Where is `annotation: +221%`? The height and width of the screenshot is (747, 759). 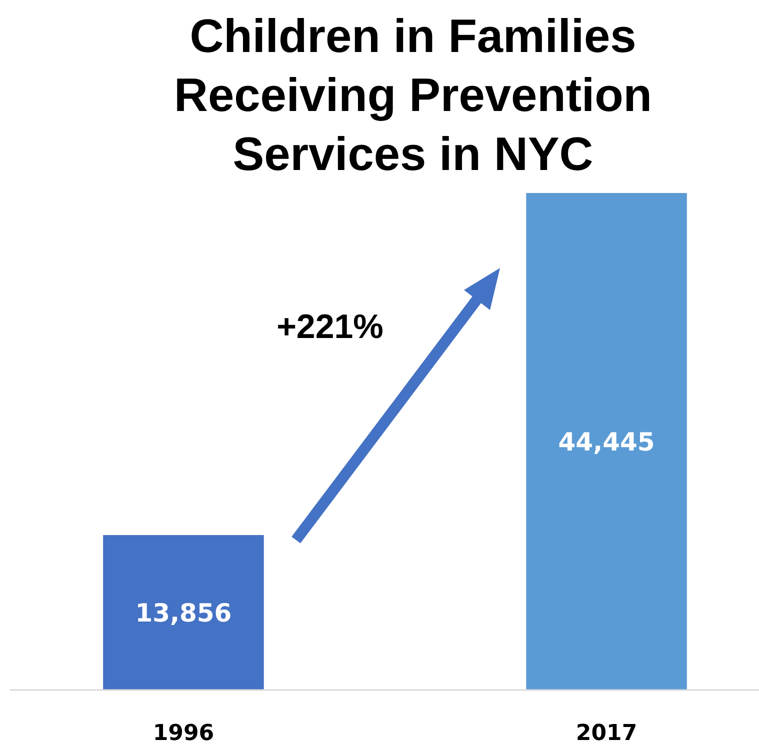
annotation: +221% is located at coordinates (330, 327).